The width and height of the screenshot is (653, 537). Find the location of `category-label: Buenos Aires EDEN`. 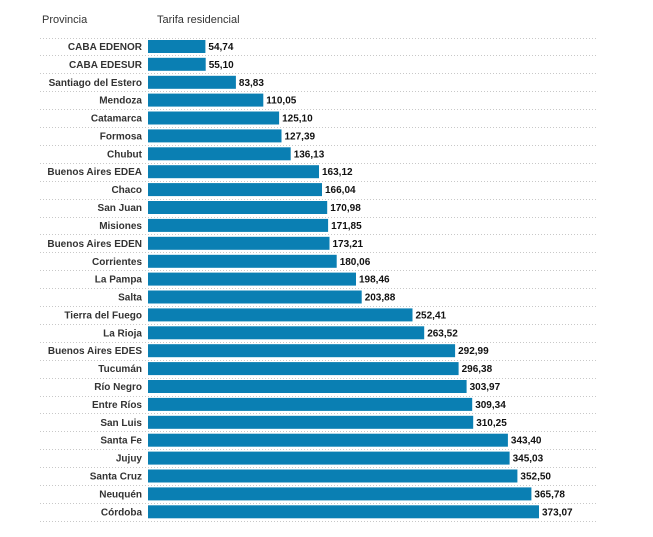

category-label: Buenos Aires EDEN is located at coordinates (94, 244).